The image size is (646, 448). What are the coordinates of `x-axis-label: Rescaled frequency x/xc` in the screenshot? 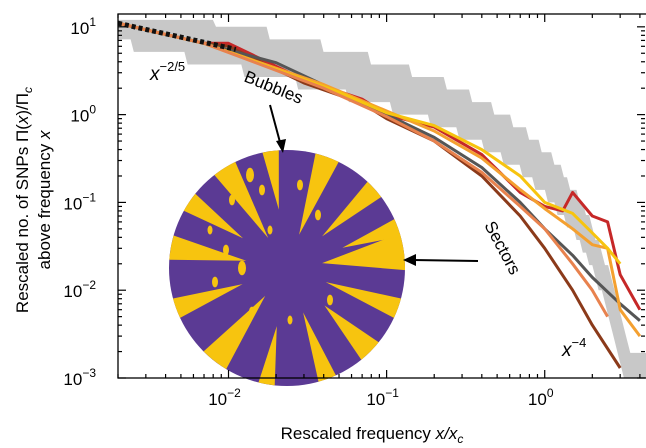 It's located at (372, 435).